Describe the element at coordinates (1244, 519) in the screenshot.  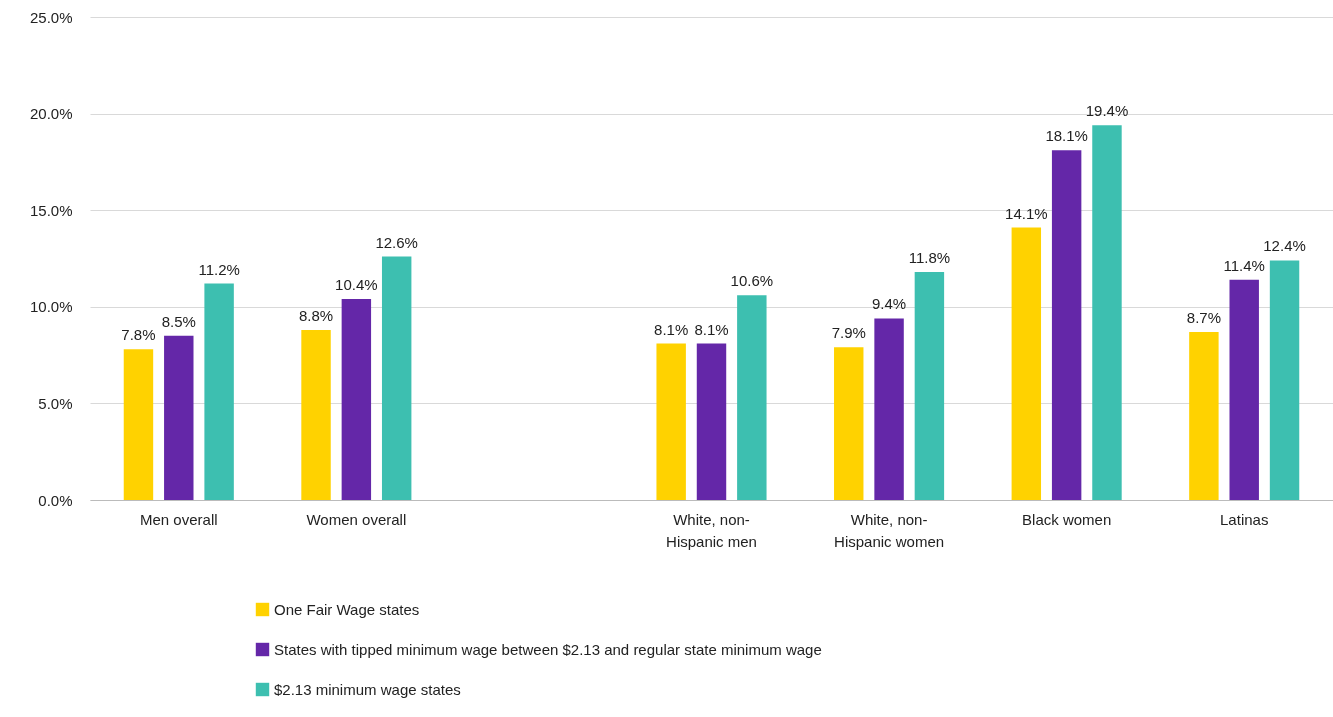
I see `x-tick-label: Latinas` at that location.